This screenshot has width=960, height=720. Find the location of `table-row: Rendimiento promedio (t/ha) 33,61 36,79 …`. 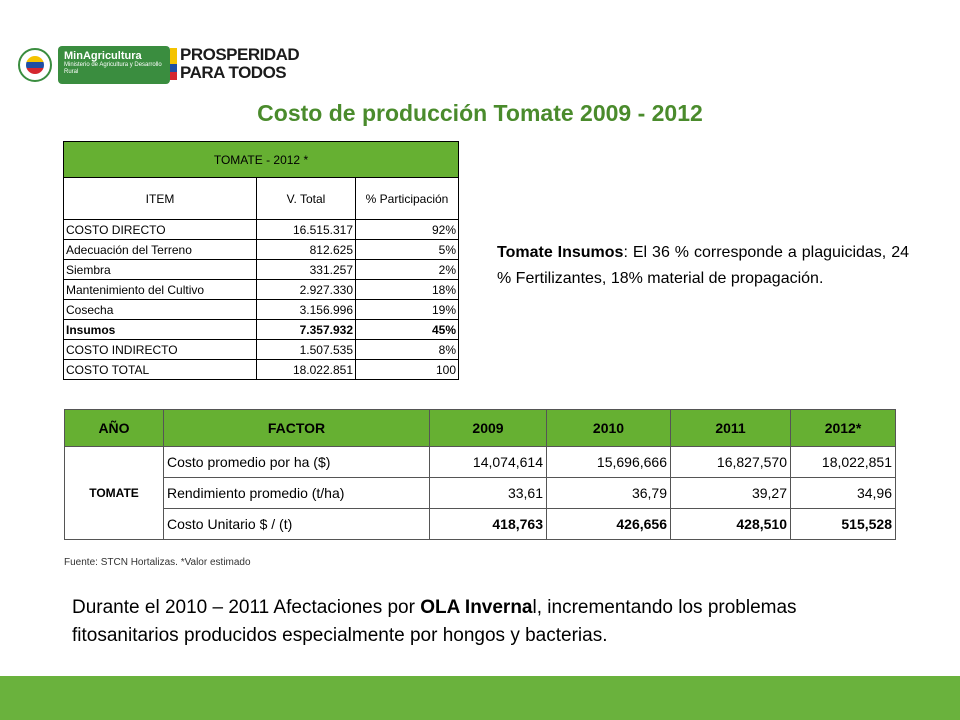

table-row: Rendimiento promedio (t/ha) 33,61 36,79 … is located at coordinates (480, 493).